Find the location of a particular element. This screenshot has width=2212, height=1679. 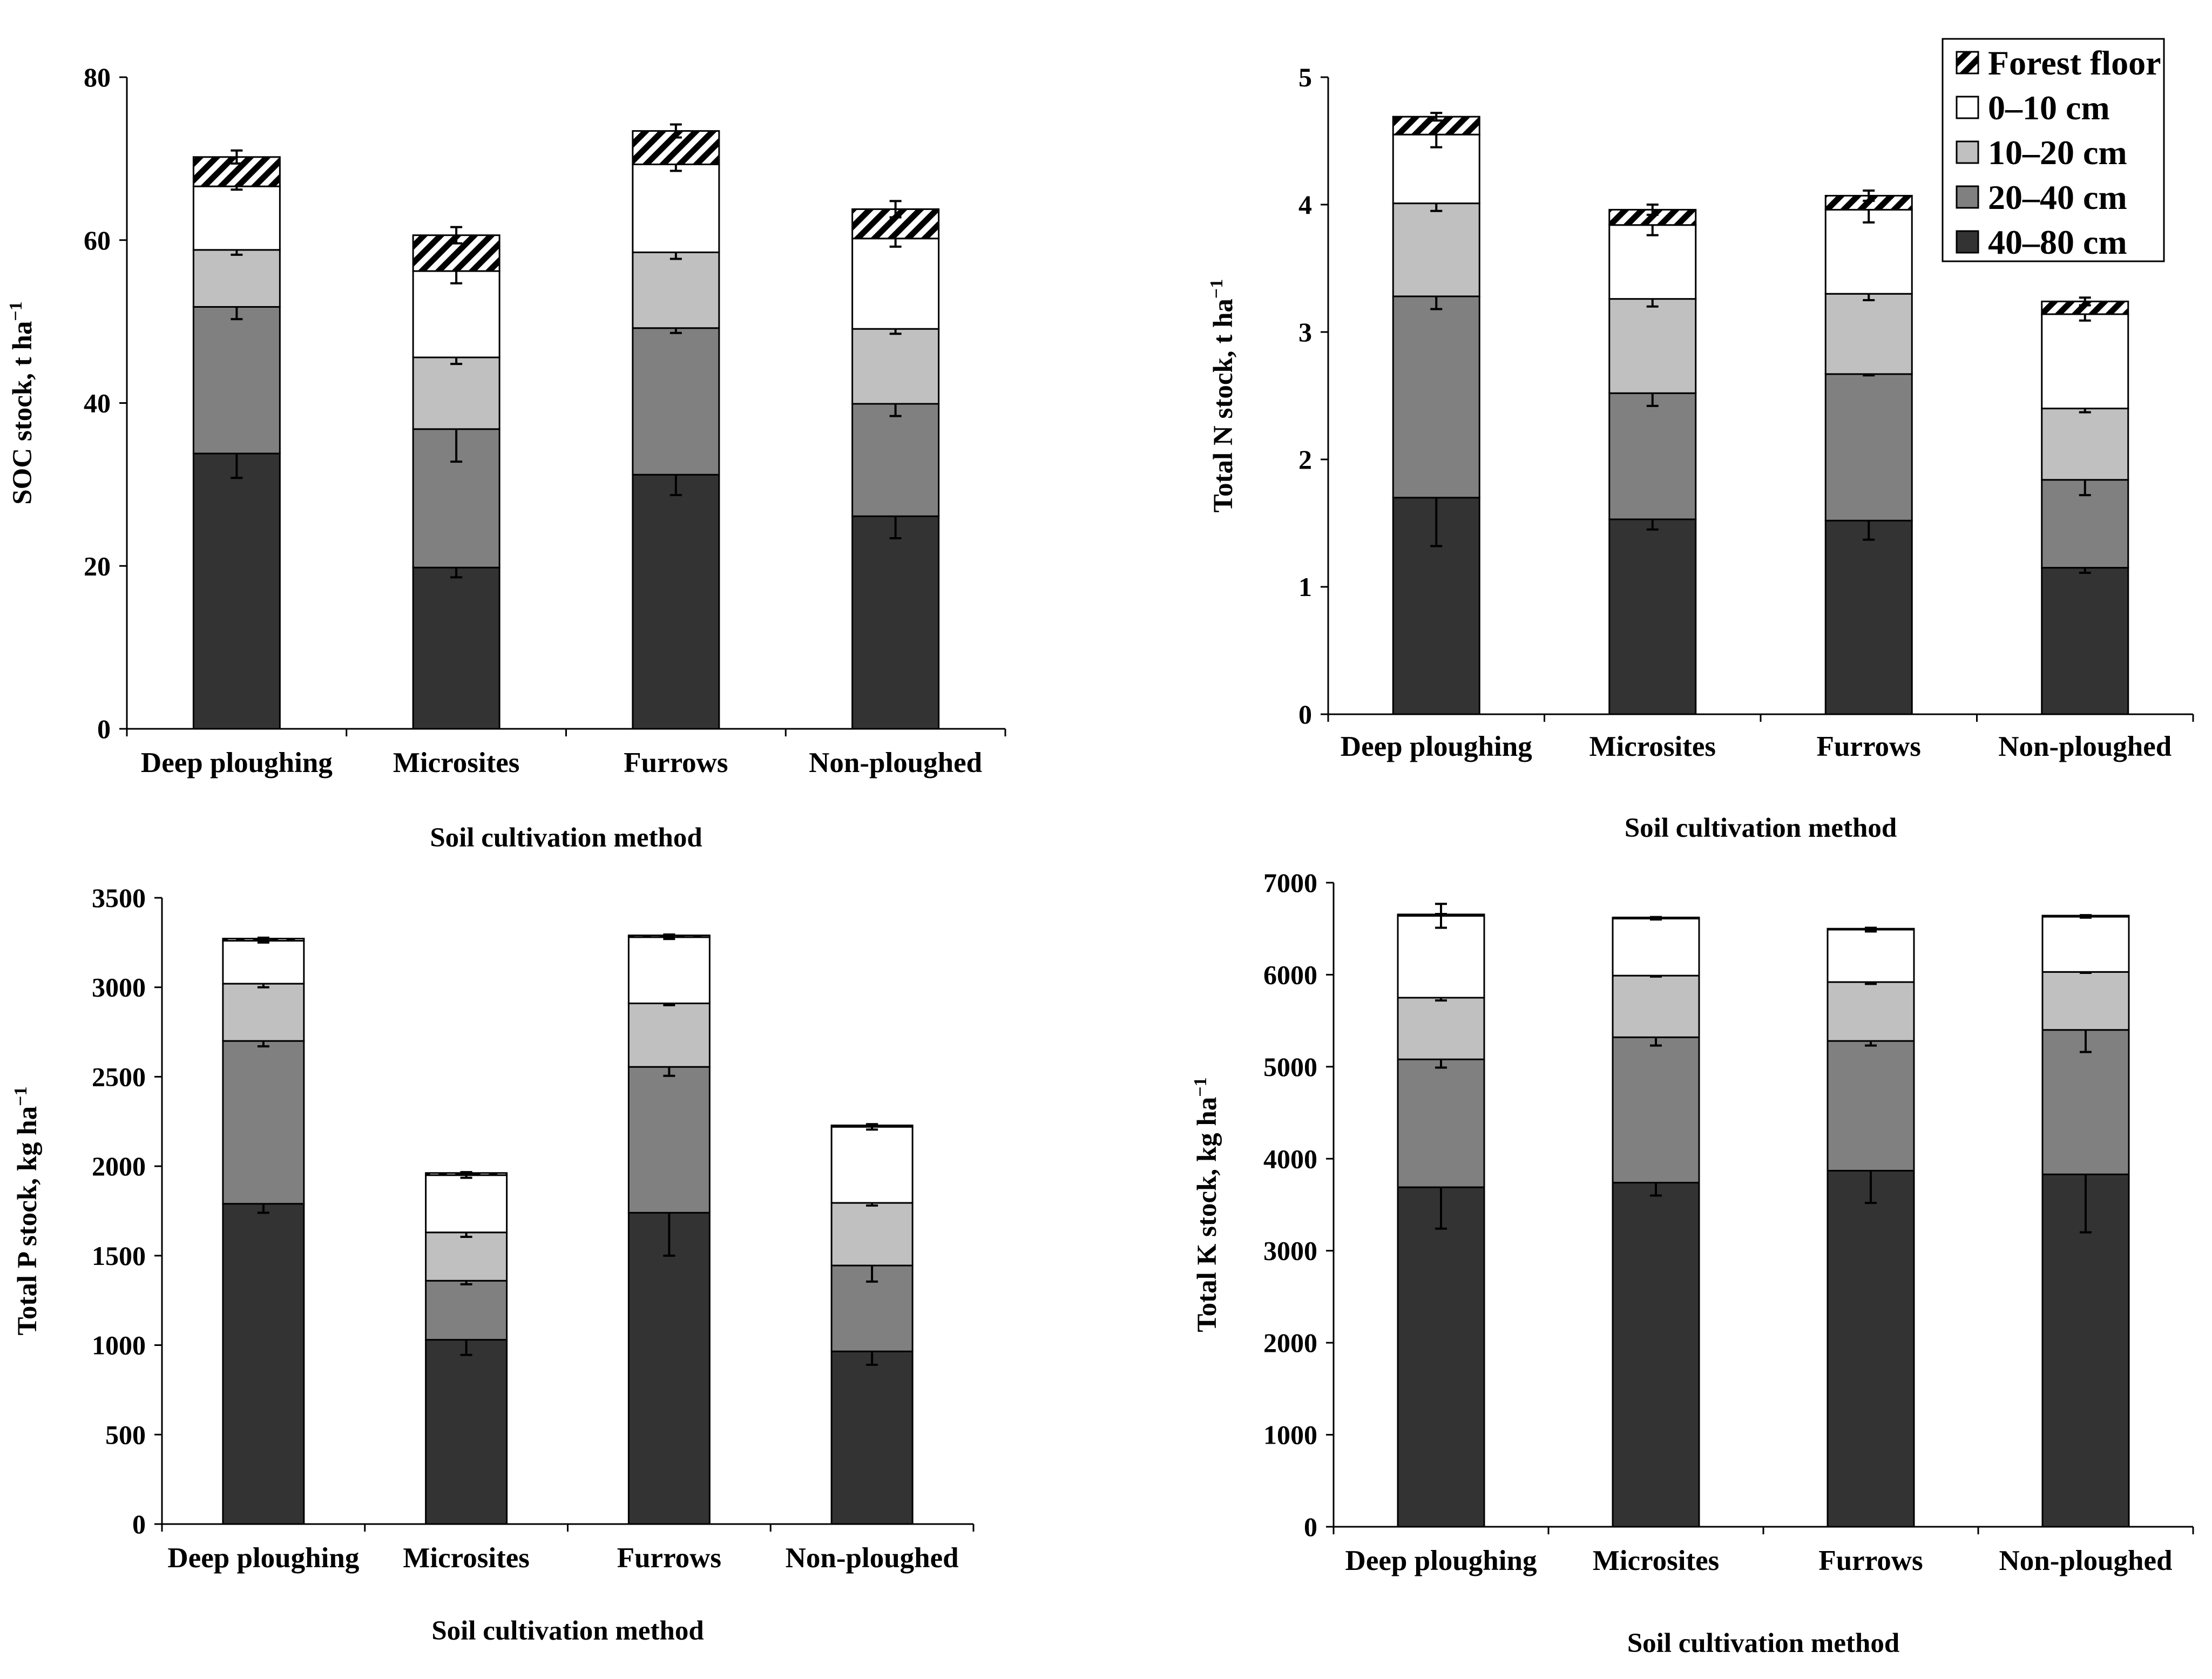

error-bar-k-non-ploughed-forest-floor is located at coordinates (2086, 915).